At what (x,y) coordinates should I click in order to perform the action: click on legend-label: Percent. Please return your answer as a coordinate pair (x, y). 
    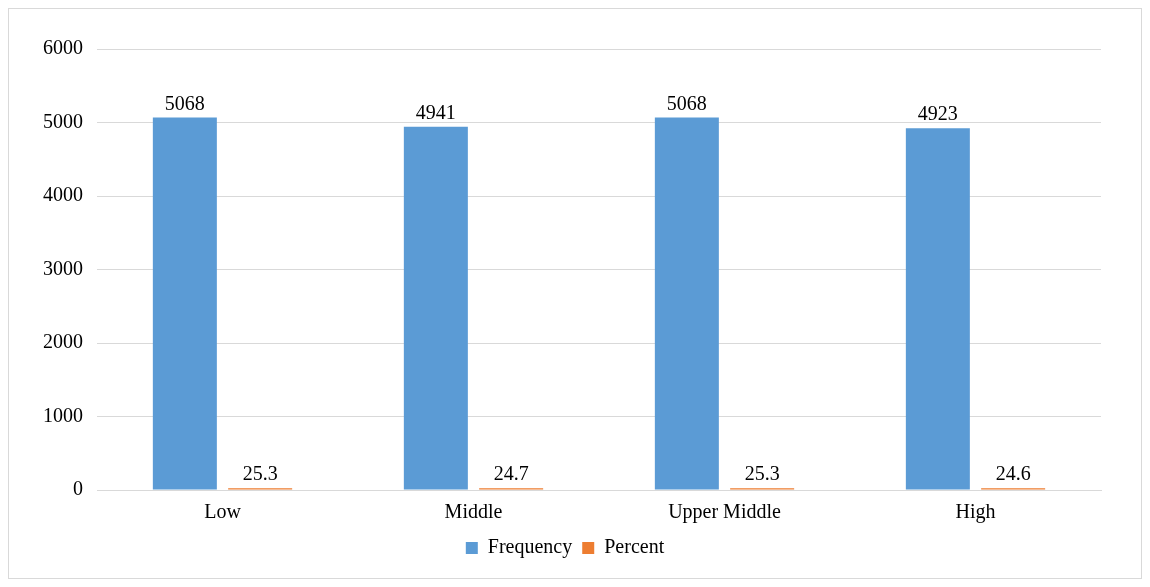
    Looking at the image, I should click on (634, 546).